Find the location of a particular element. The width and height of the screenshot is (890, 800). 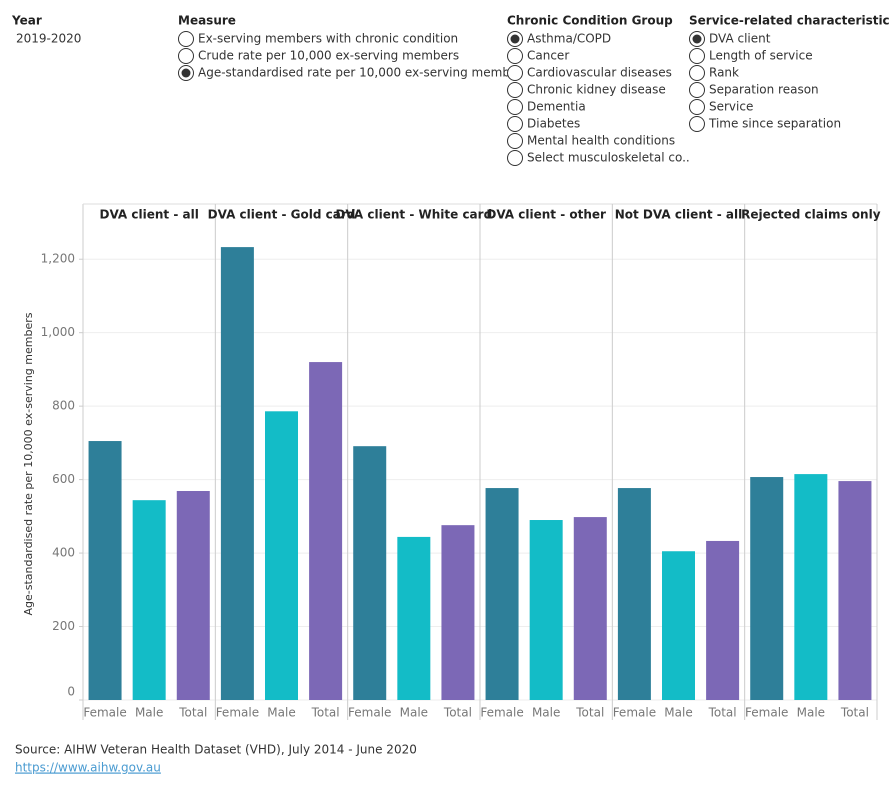

filter-title: Service-related characteristic is located at coordinates (789, 21).